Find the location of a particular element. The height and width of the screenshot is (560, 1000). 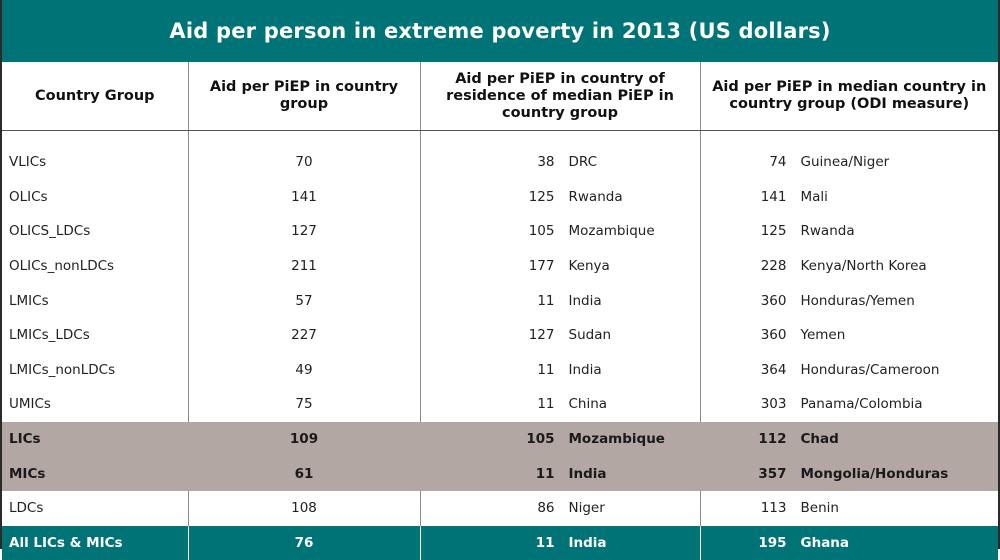

median-value: 364 is located at coordinates (744, 370).